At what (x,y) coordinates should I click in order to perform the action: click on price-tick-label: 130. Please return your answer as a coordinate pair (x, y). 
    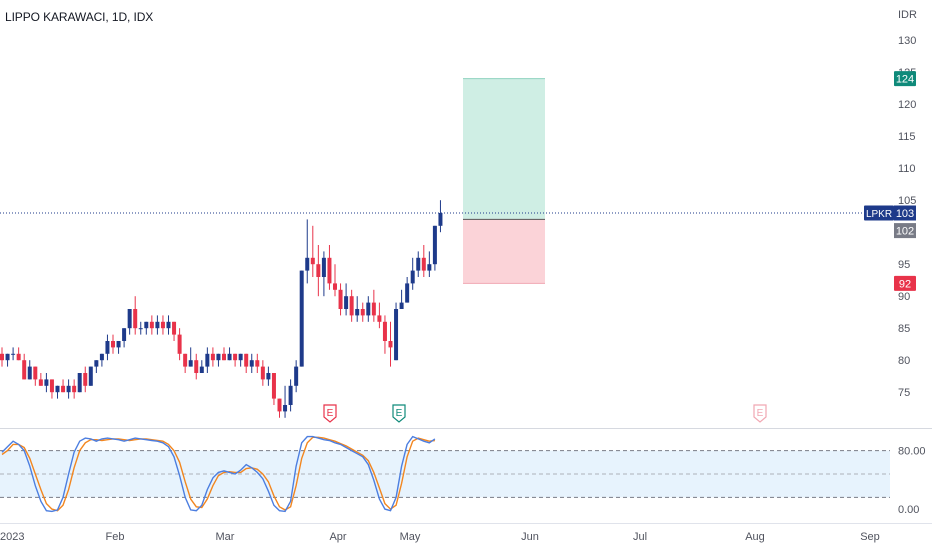
    Looking at the image, I should click on (907, 41).